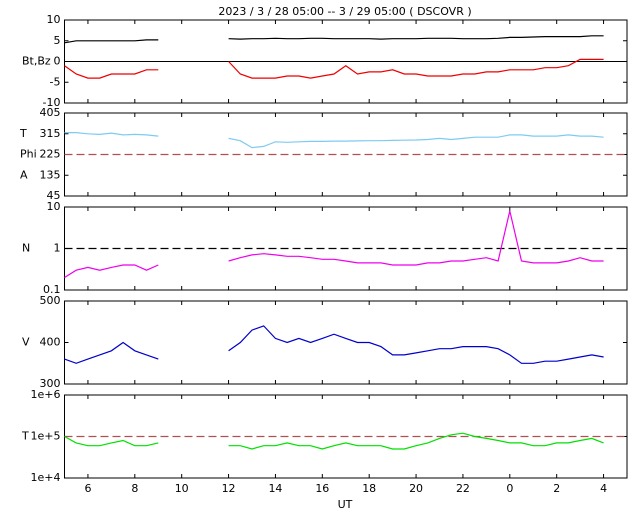 This screenshot has width=640, height=512. What do you see at coordinates (26, 342) in the screenshot?
I see `y-axis-label: V` at bounding box center [26, 342].